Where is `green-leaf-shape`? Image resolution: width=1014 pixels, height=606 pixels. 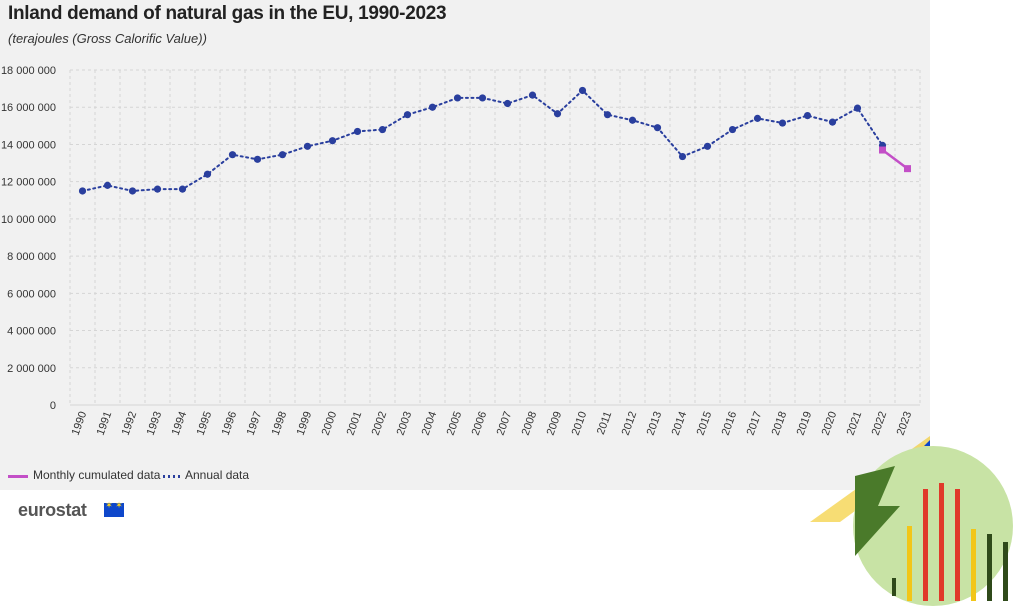
green-leaf-shape is located at coordinates (877, 511).